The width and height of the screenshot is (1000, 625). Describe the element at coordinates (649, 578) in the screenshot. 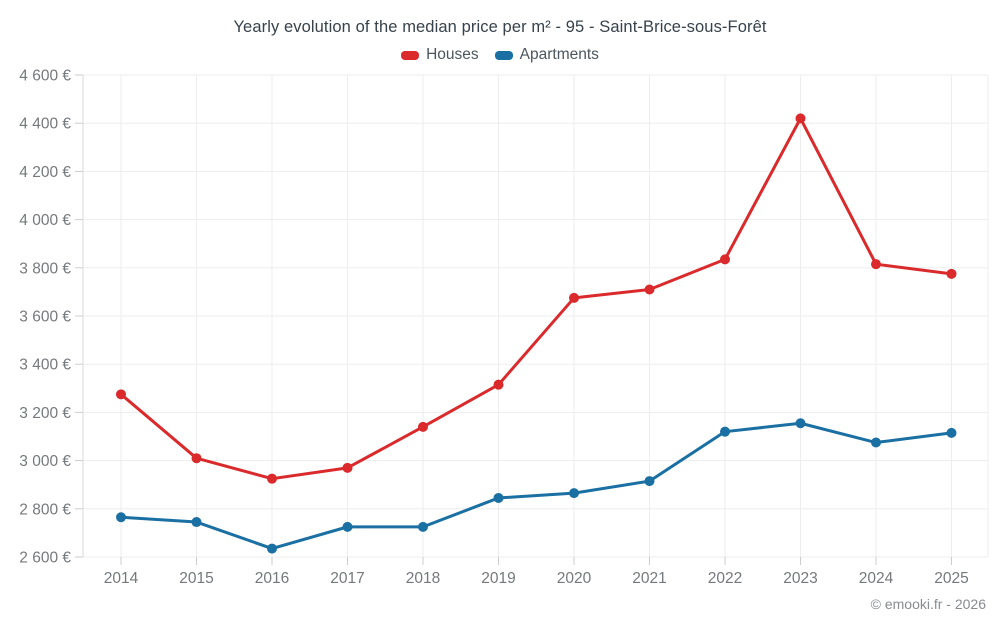

I see `x-tick-label: 2021` at that location.